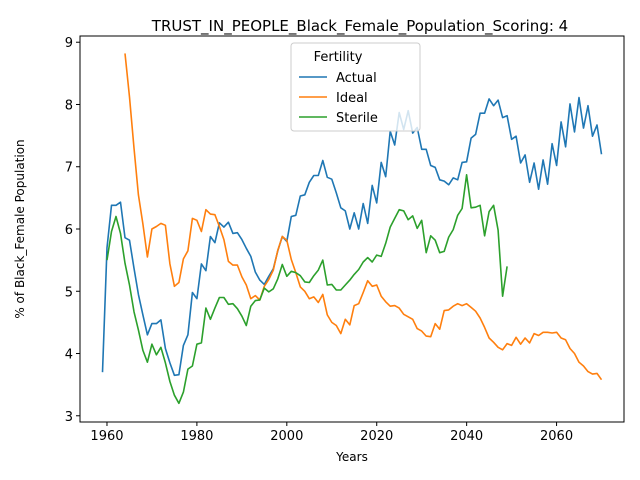 The image size is (640, 480). What do you see at coordinates (69, 43) in the screenshot?
I see `y-tick-label: 9` at bounding box center [69, 43].